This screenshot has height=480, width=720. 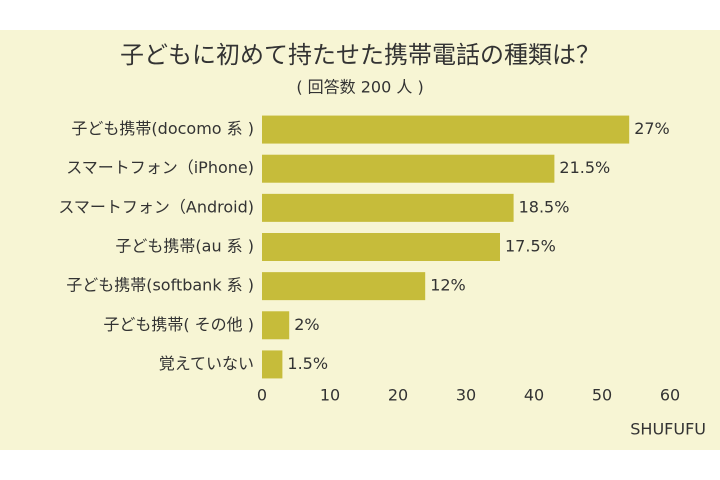 What do you see at coordinates (178, 324) in the screenshot?
I see `y-tick-label: 子ども携帯( その他 )` at bounding box center [178, 324].